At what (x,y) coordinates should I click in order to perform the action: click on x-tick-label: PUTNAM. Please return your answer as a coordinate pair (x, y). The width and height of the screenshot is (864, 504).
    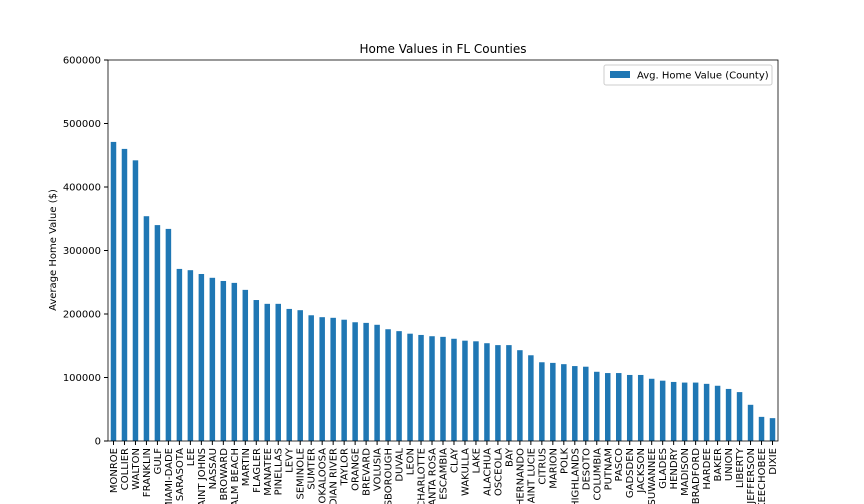
    Looking at the image, I should click on (608, 469).